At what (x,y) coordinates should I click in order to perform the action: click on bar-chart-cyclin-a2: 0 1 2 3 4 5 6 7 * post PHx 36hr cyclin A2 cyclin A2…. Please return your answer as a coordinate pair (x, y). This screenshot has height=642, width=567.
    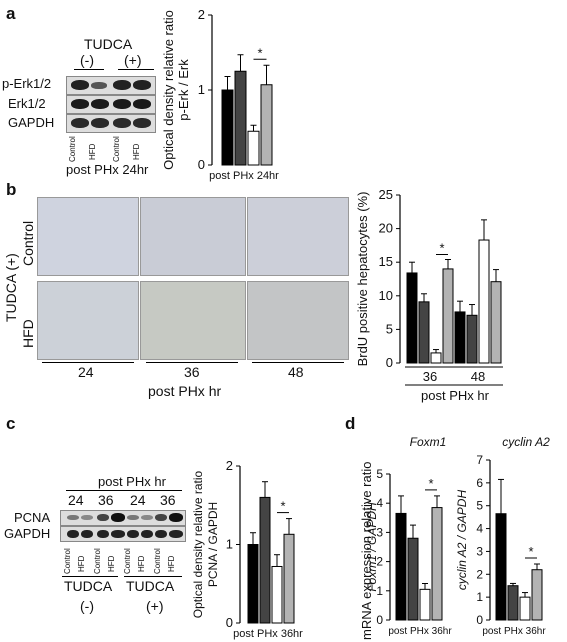
    Looking at the image, I should click on (502, 536).